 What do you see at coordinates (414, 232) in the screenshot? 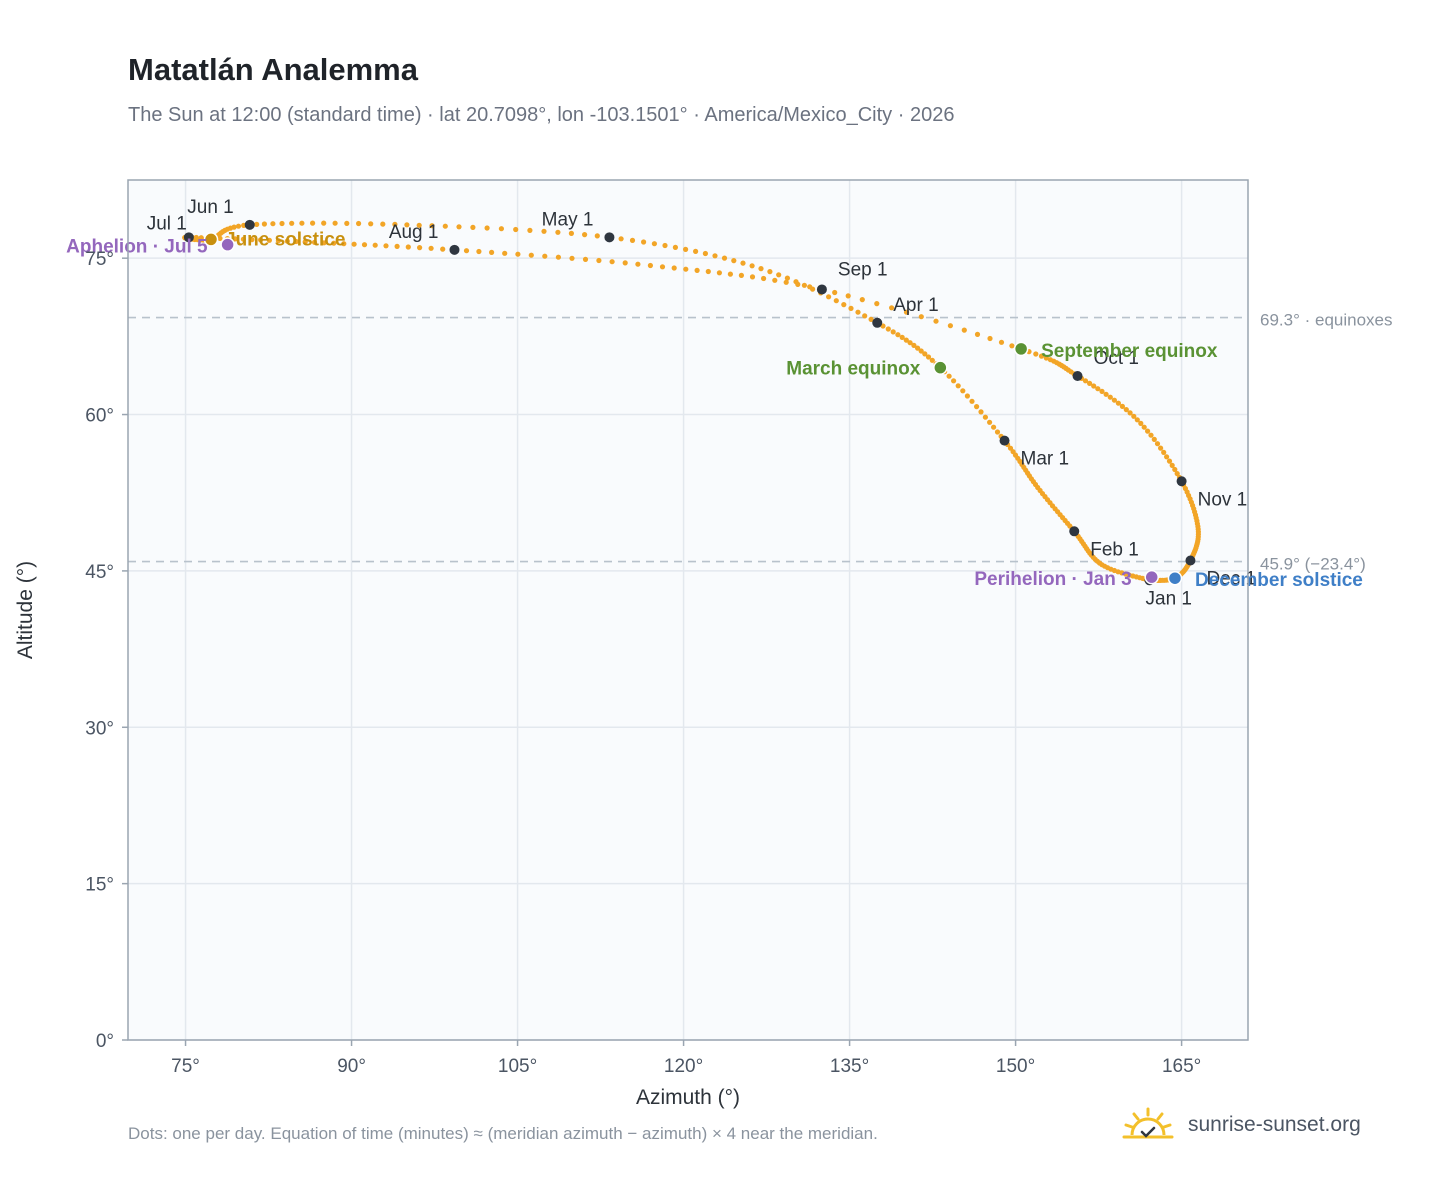
I see `month-marker-label: Aug 1` at bounding box center [414, 232].